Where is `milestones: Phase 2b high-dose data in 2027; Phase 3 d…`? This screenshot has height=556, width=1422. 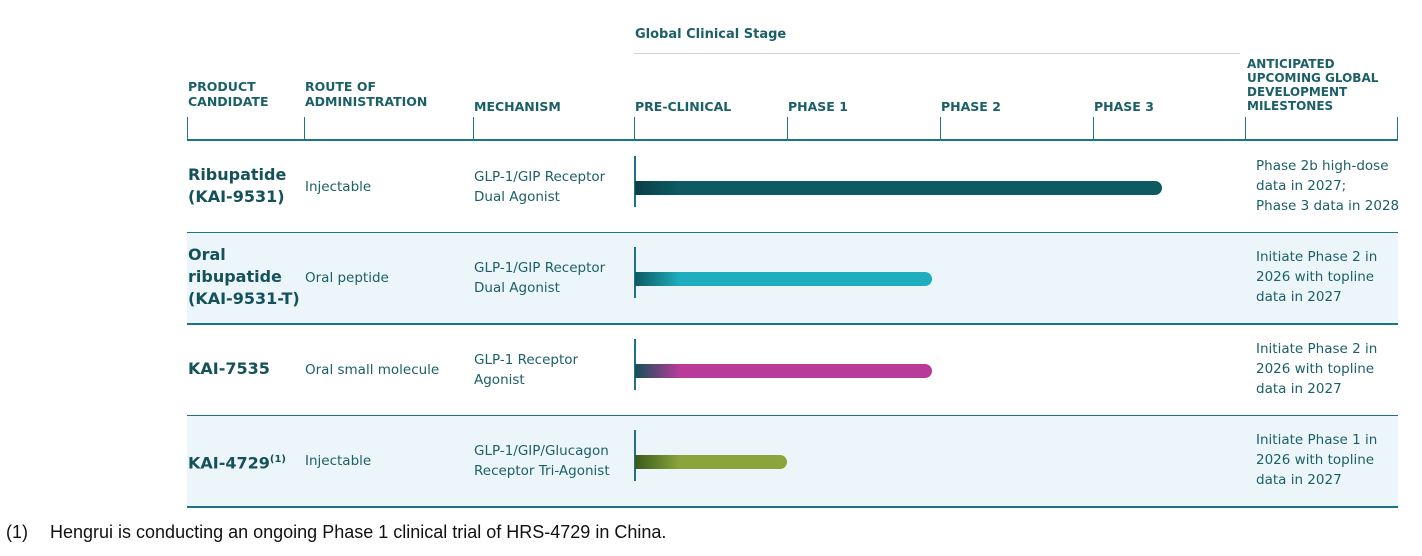
milestones: Phase 2b high-dose data in 2027; Phase 3 d… is located at coordinates (1327, 186).